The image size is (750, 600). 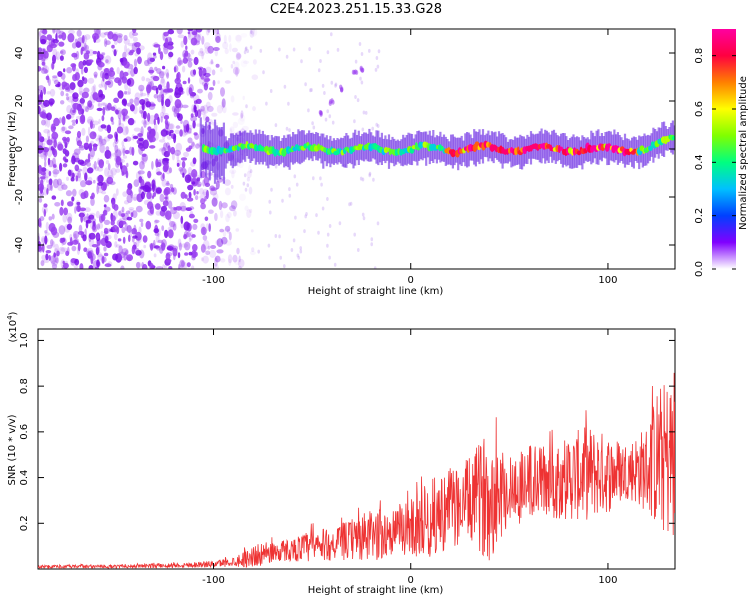 What do you see at coordinates (213, 280) in the screenshot?
I see `x-tick-label: -100` at bounding box center [213, 280].